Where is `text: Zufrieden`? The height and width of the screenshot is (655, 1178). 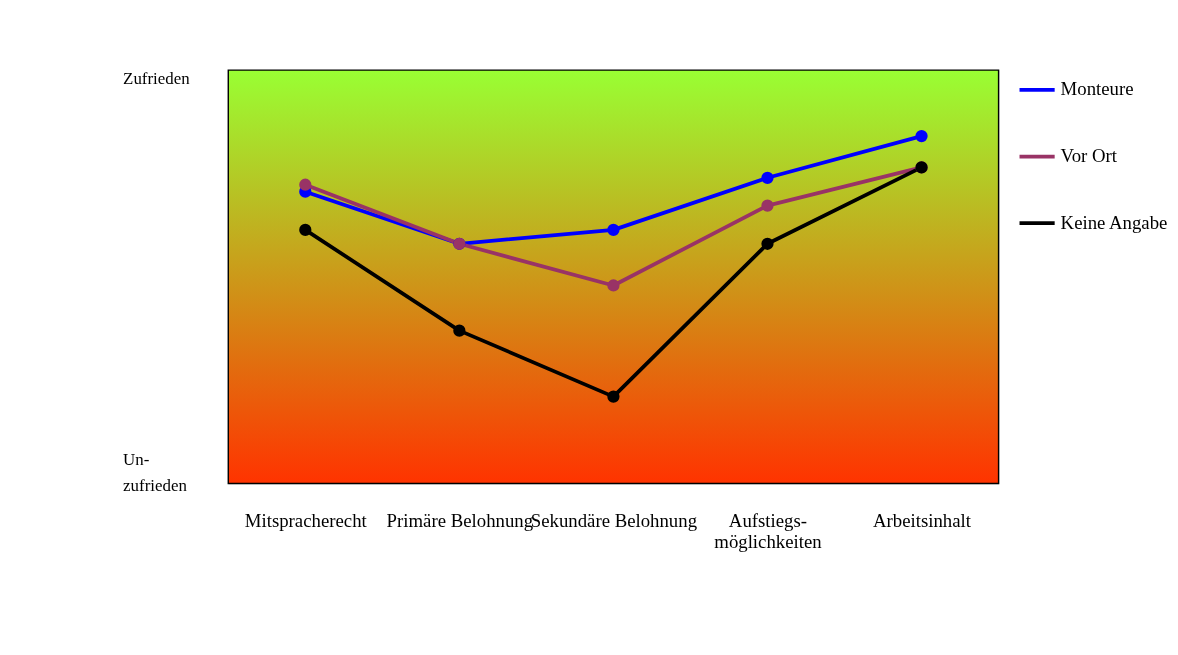
text: Zufrieden is located at coordinates (157, 79).